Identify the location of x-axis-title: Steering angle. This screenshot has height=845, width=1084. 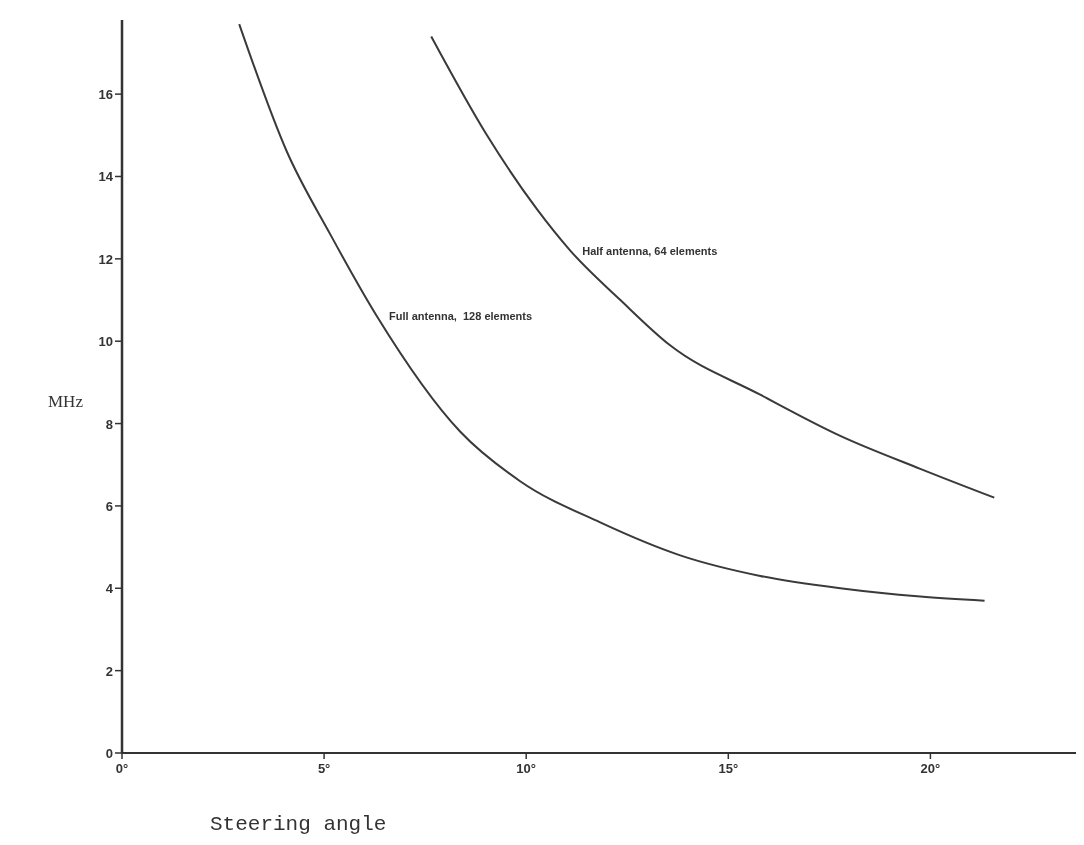
(298, 824).